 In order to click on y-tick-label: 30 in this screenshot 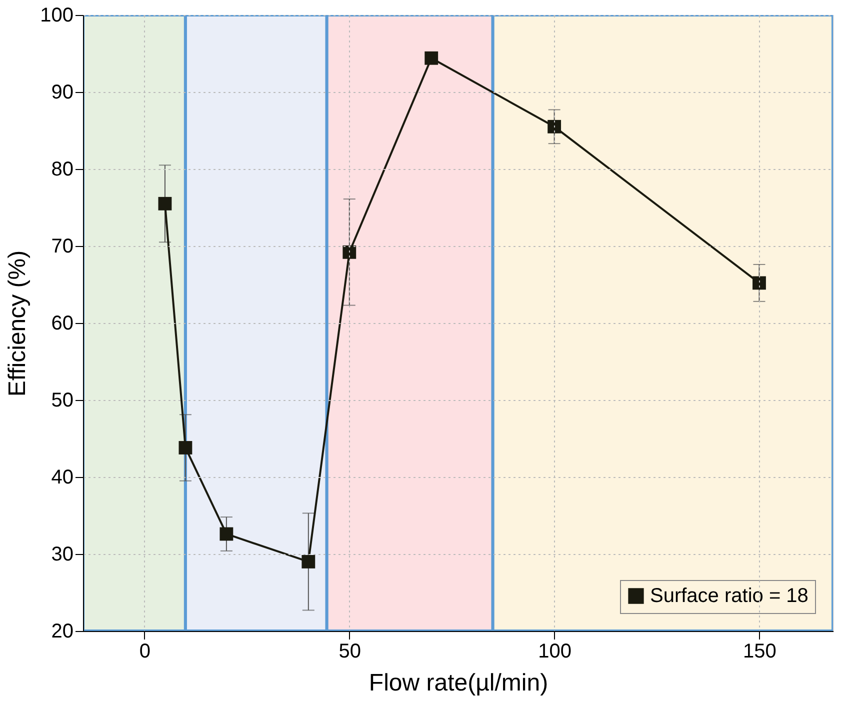, I will do `click(62, 555)`.